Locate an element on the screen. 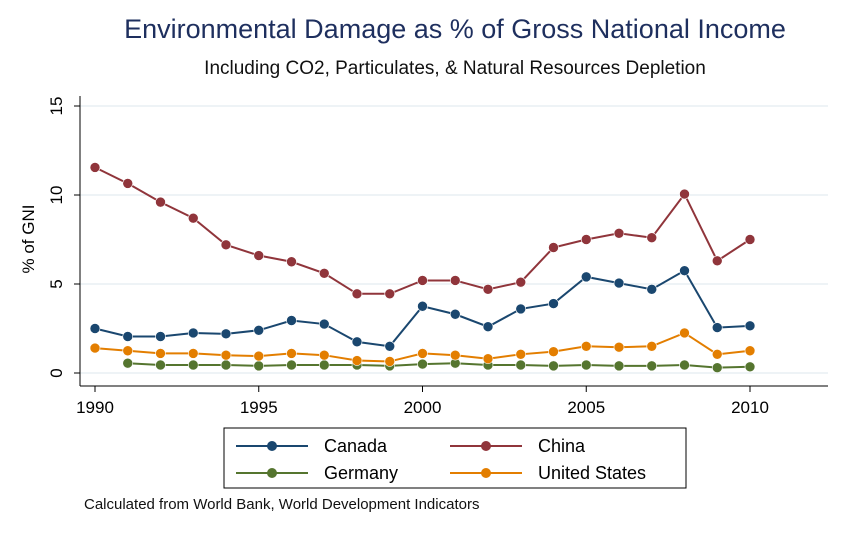  x-tick-label: 2000 is located at coordinates (423, 407).